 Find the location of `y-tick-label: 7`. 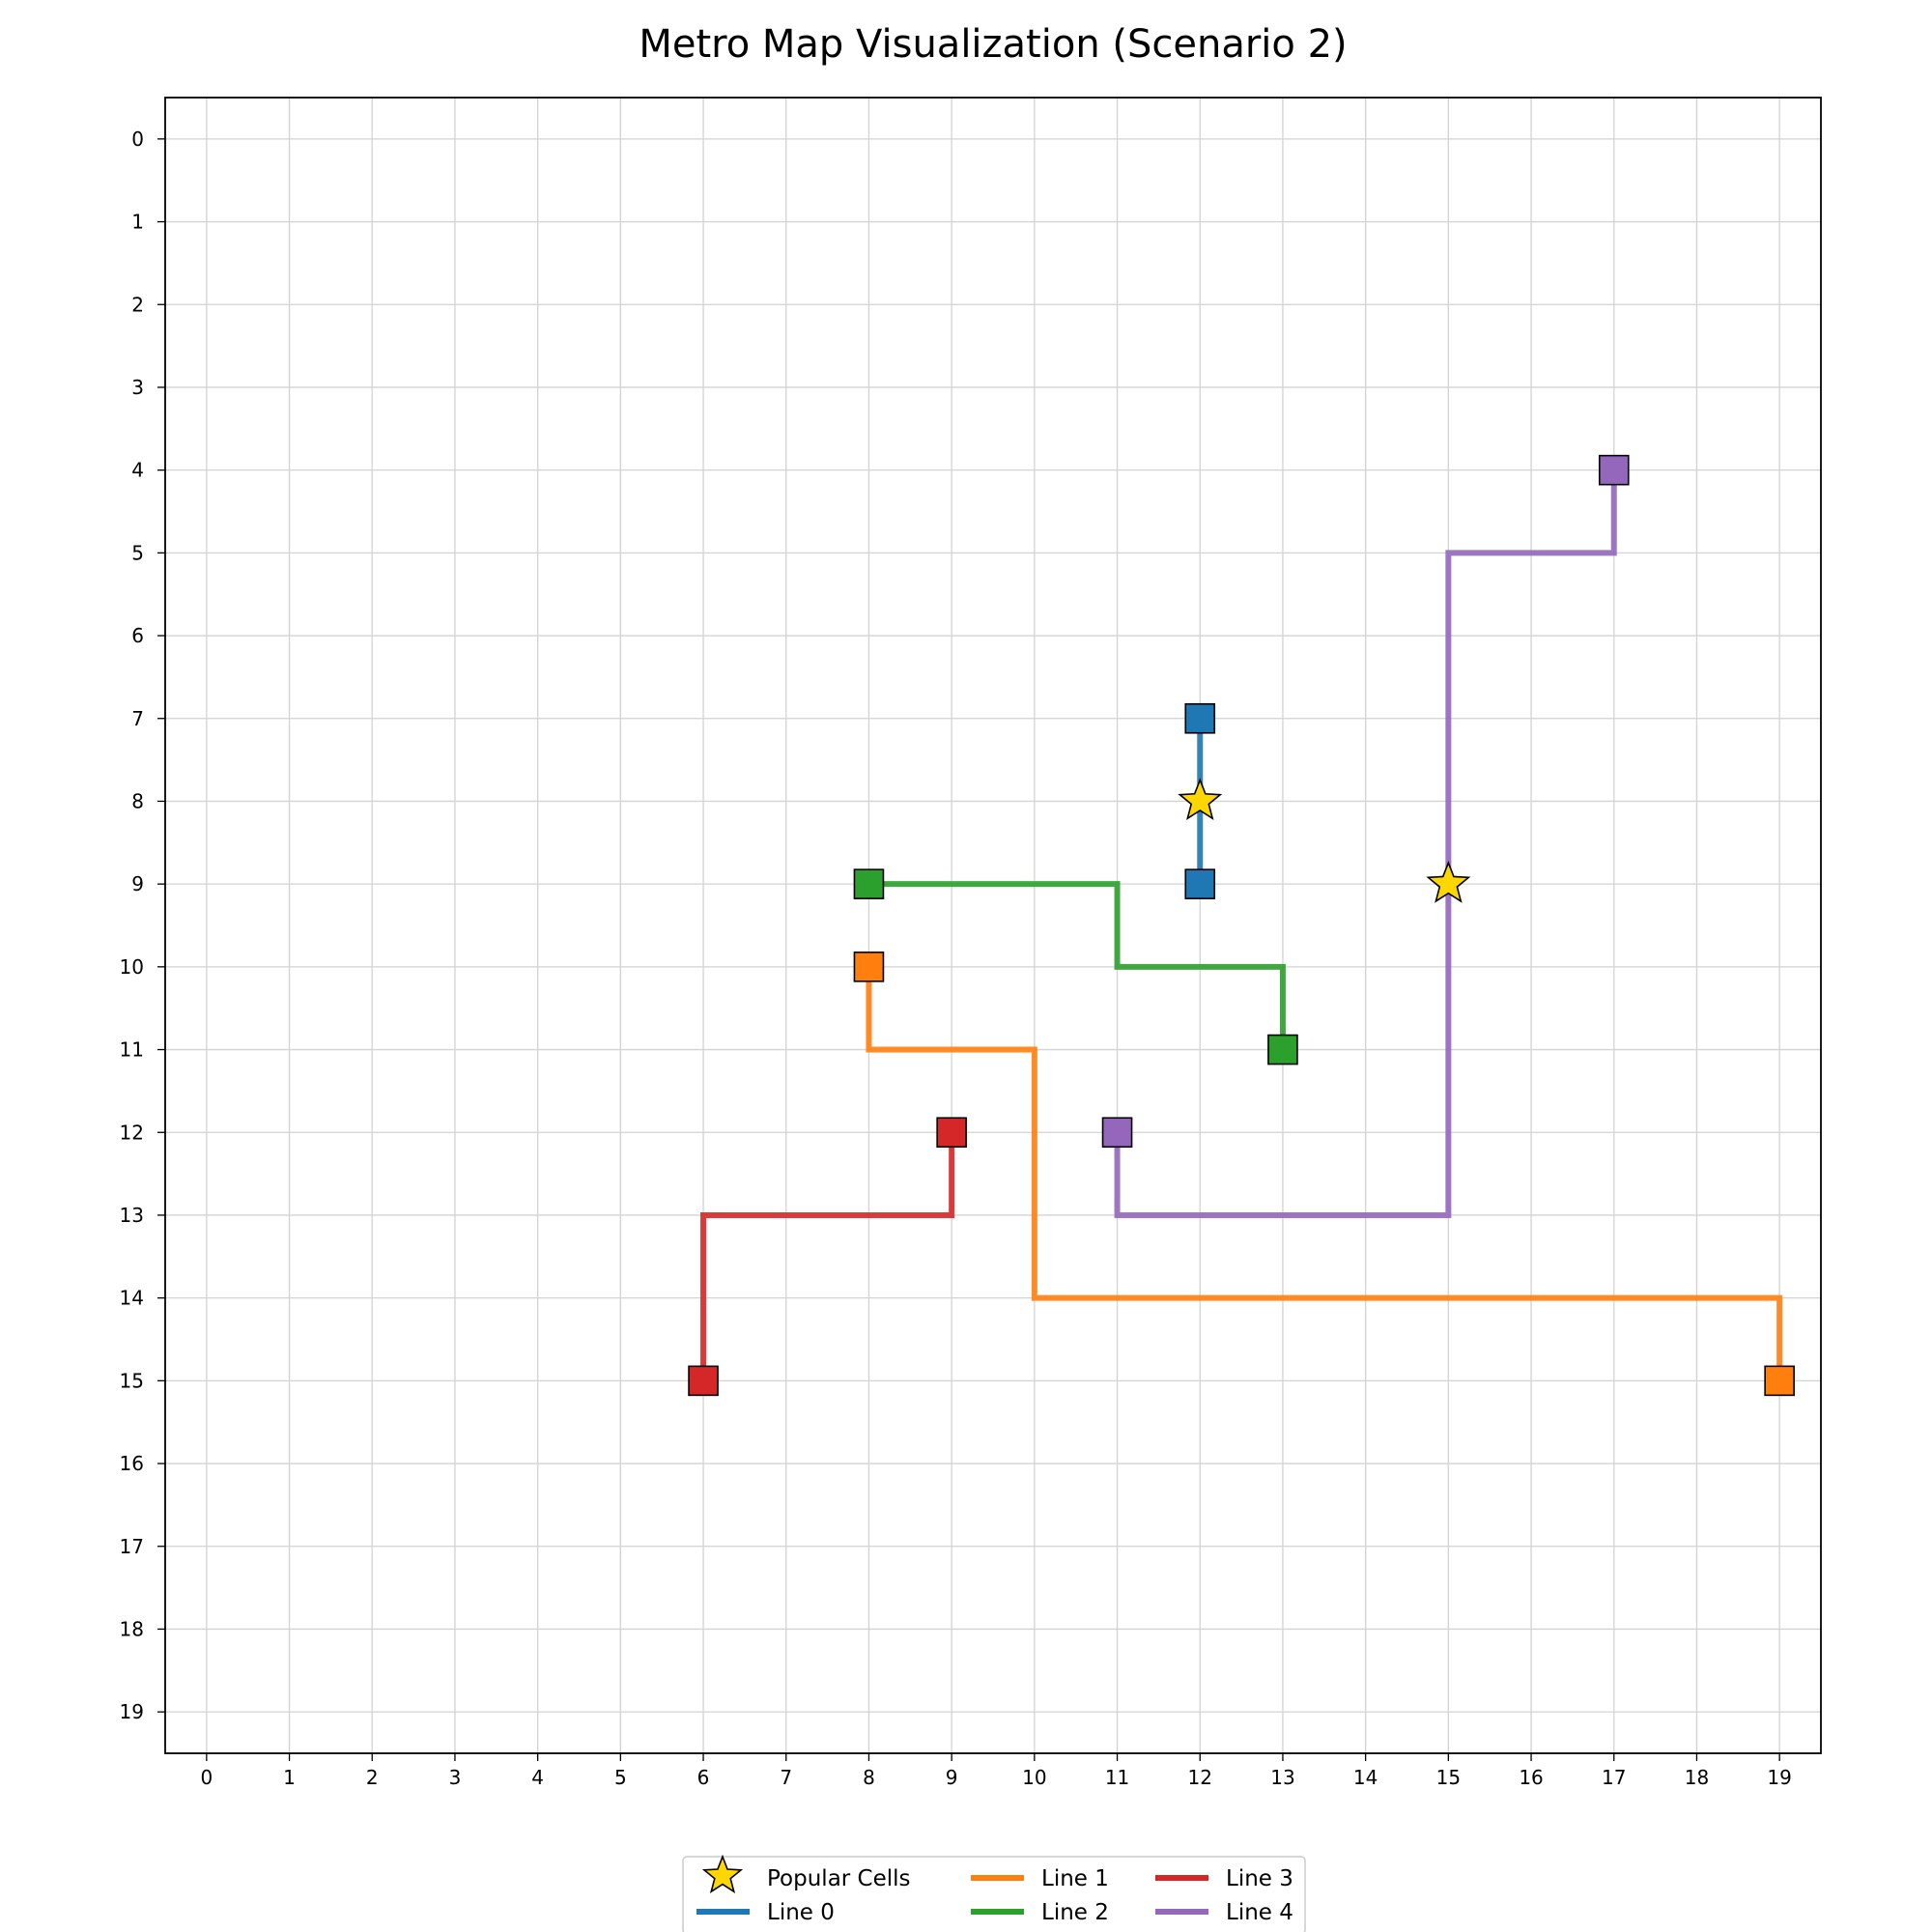

y-tick-label: 7 is located at coordinates (137, 718).